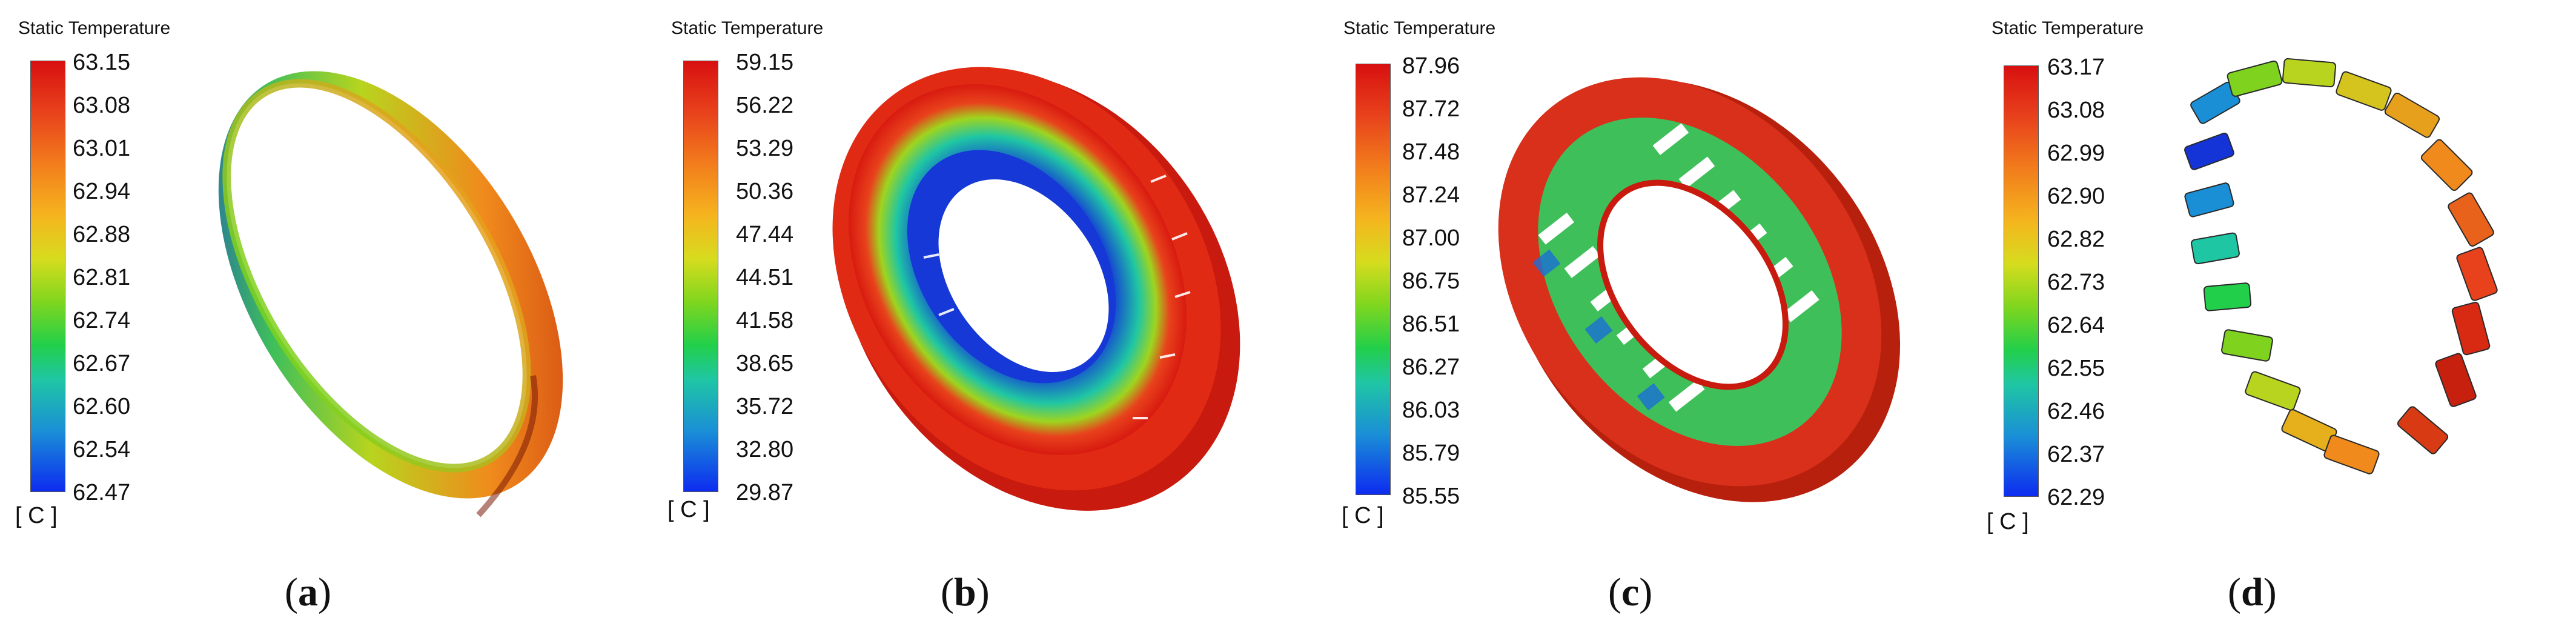 Image resolution: width=2576 pixels, height=632 pixels. Describe the element at coordinates (2076, 153) in the screenshot. I see `tick-label: 62.99` at that location.